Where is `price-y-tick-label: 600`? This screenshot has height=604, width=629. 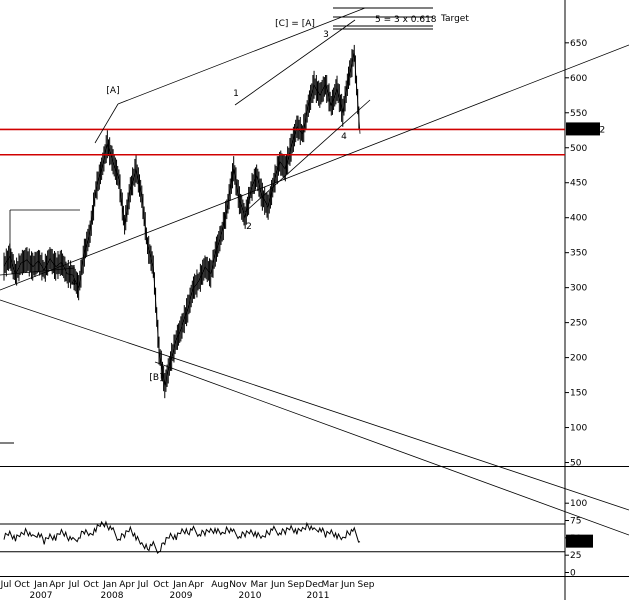
price-y-tick-label: 600 is located at coordinates (578, 79).